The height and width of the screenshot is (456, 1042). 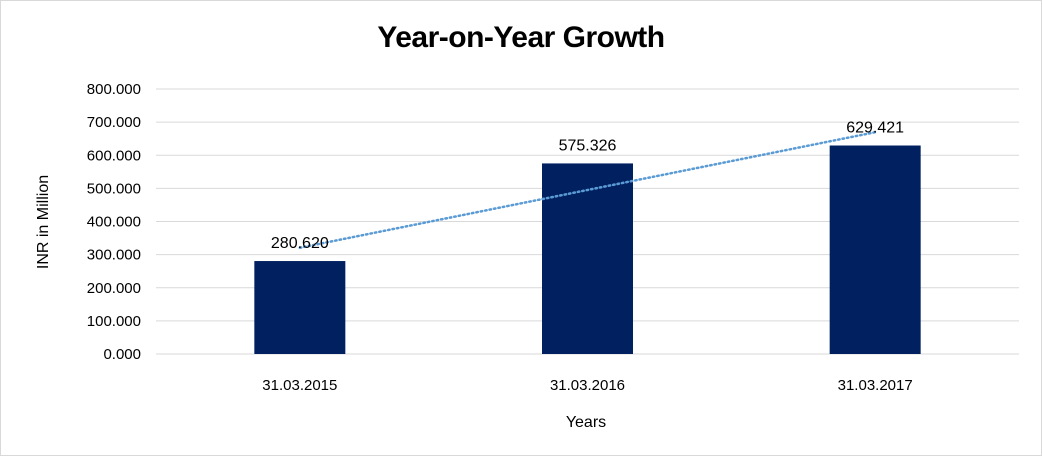 I want to click on trendline-layer, so click(x=587, y=190).